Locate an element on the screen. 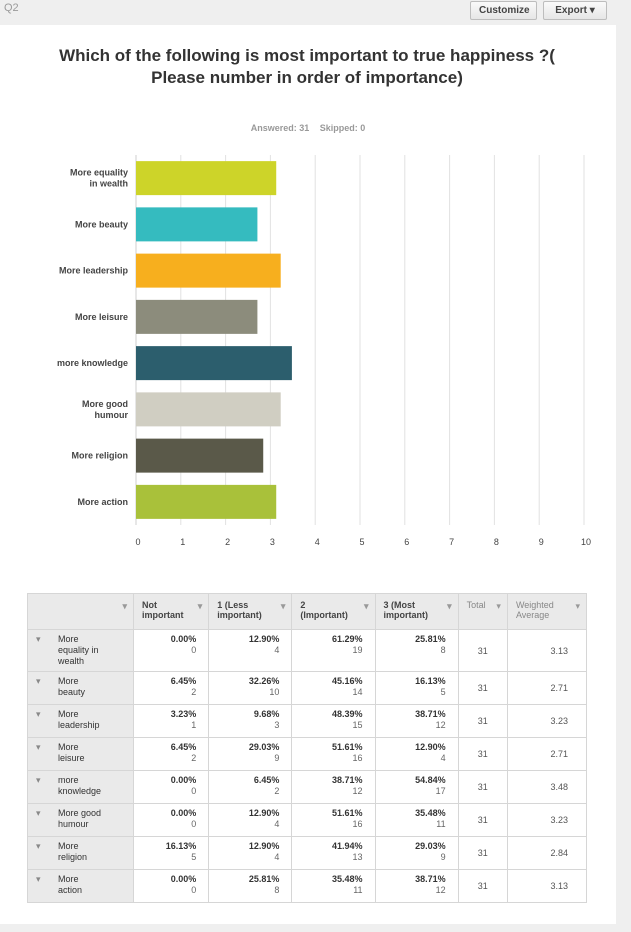 The image size is (631, 932). cell-count: 13 is located at coordinates (357, 857).